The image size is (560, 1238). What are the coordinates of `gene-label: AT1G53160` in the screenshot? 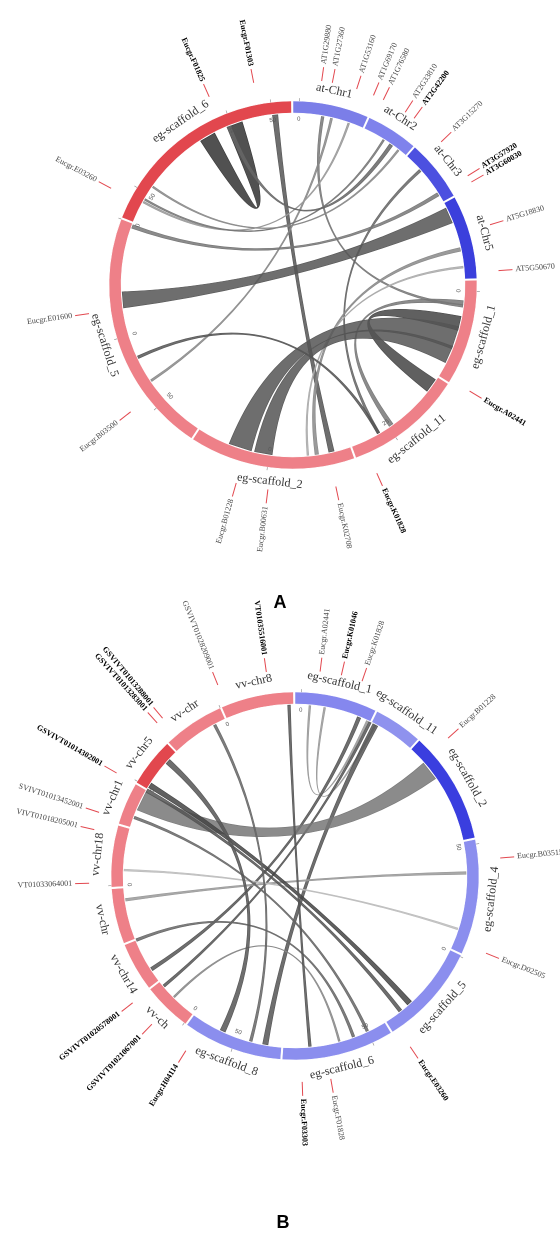 It's located at (367, 54).